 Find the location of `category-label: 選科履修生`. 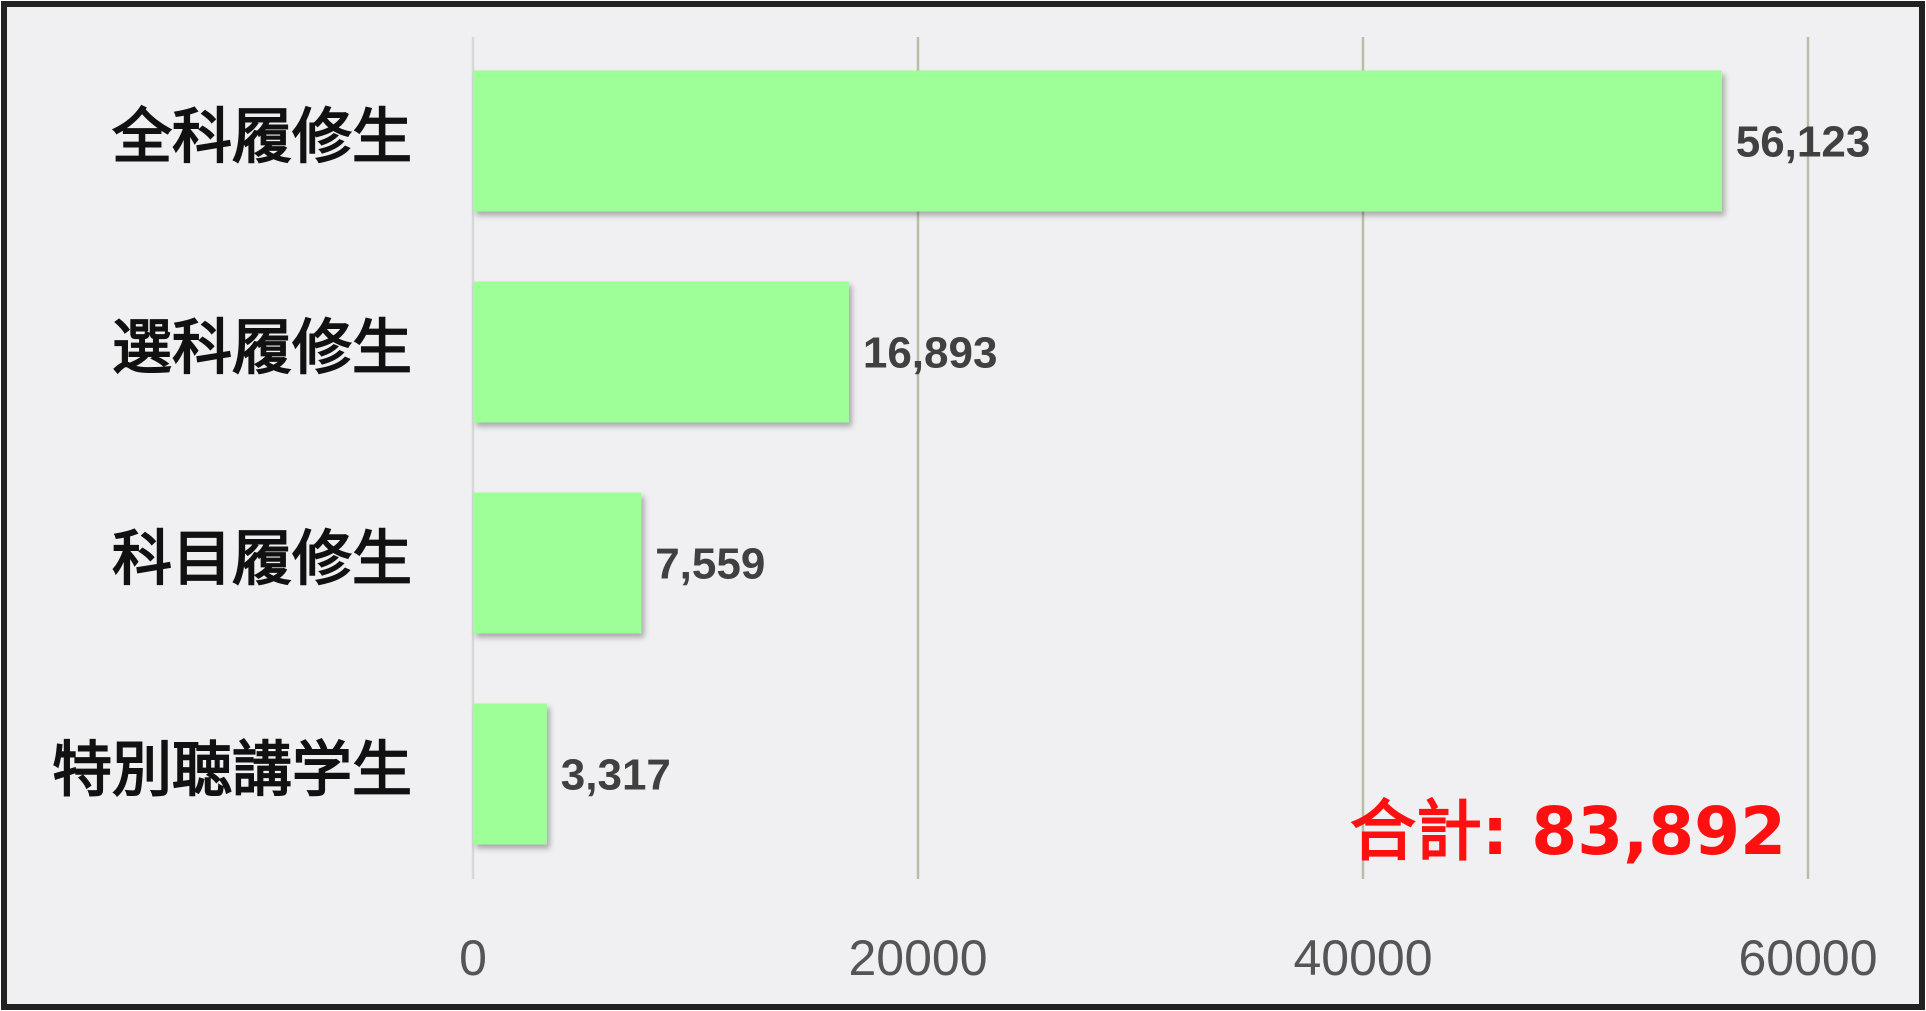

category-label: 選科履修生 is located at coordinates (262, 349).